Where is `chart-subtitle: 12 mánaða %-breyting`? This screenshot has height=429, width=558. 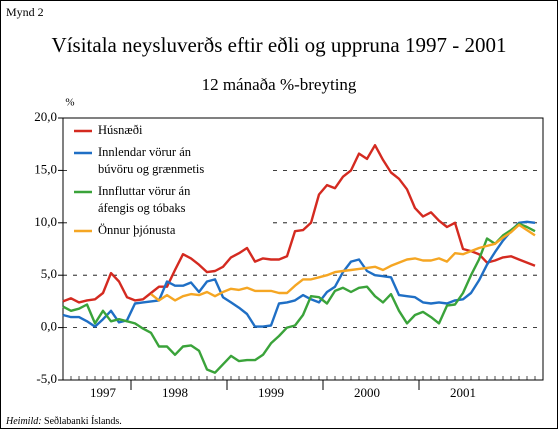
chart-subtitle: 12 mánaða %-breyting is located at coordinates (279, 84).